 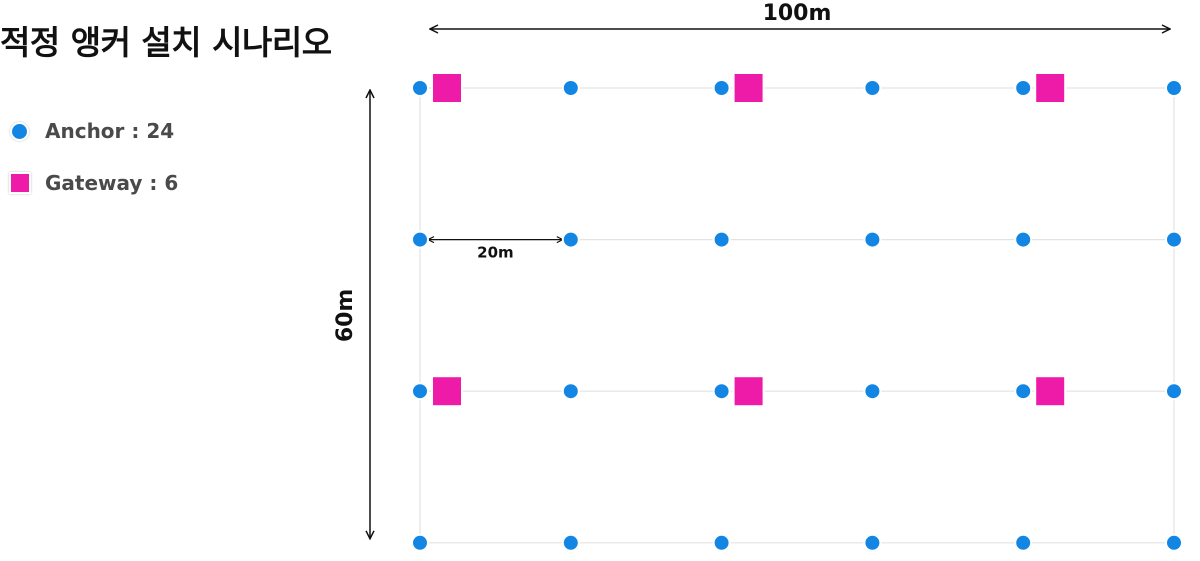 I want to click on legend-item-gateway: Gateway : 6, so click(x=93, y=183).